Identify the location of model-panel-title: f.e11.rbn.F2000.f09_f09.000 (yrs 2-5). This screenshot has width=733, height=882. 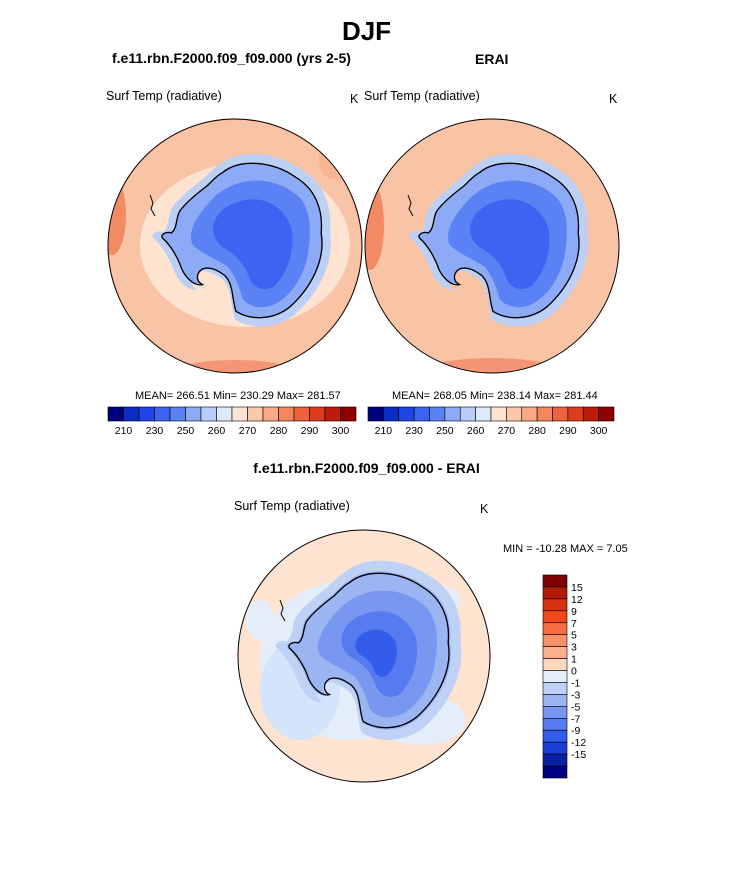
(231, 58).